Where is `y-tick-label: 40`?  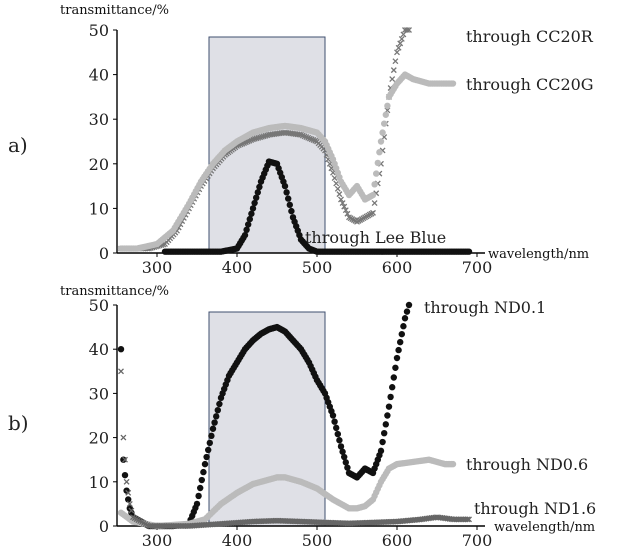 y-tick-label: 40 is located at coordinates (99, 75).